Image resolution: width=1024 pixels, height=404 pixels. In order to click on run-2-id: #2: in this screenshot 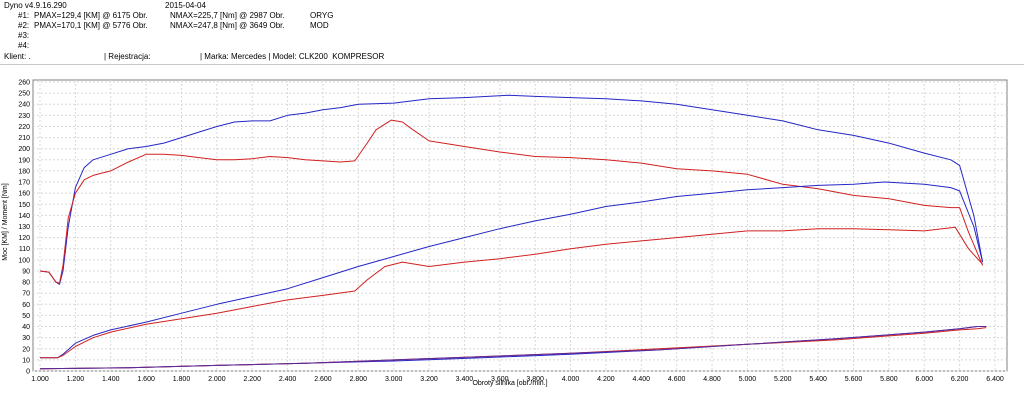, I will do `click(24, 25)`.